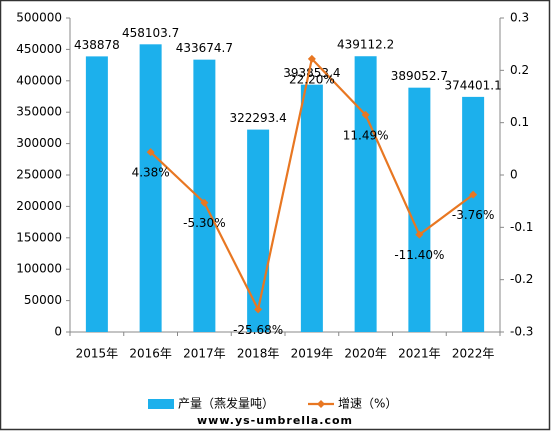  I want to click on x-tick-label: 2019年, so click(312, 354).